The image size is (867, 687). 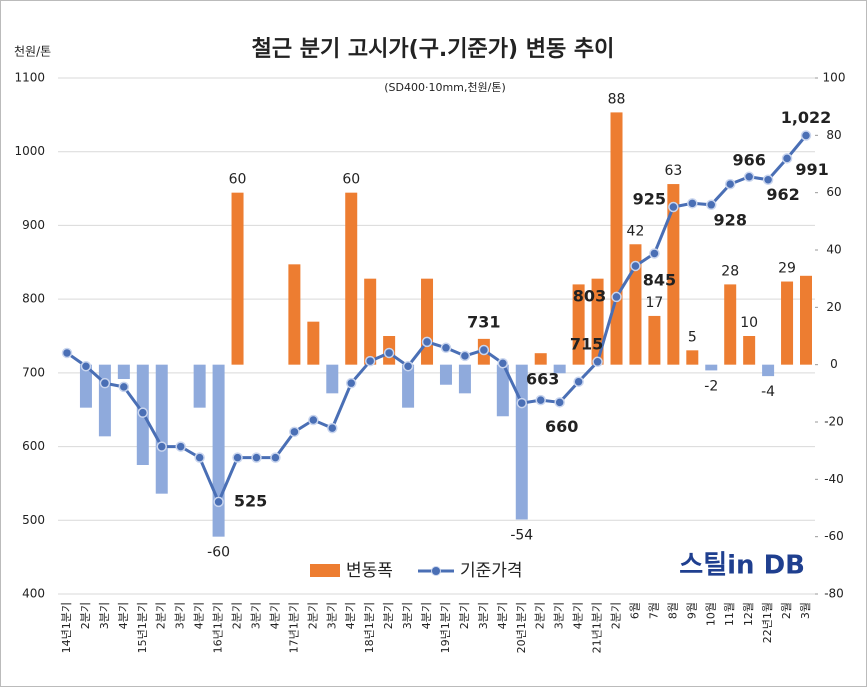 What do you see at coordinates (834, 479) in the screenshot?
I see `y2-tick-label: -40` at bounding box center [834, 479].